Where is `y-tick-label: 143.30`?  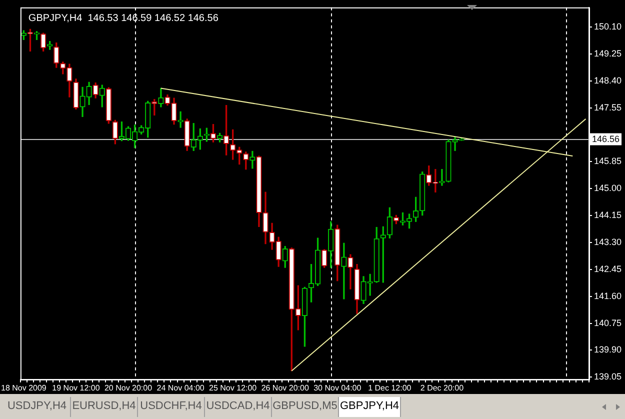
y-tick-label: 143.30 is located at coordinates (608, 242).